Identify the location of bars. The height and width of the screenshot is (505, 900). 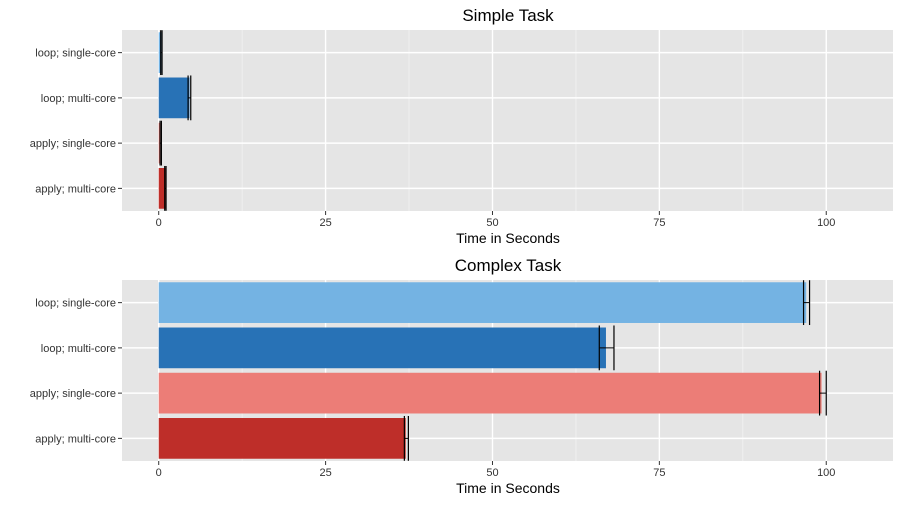
(175, 120).